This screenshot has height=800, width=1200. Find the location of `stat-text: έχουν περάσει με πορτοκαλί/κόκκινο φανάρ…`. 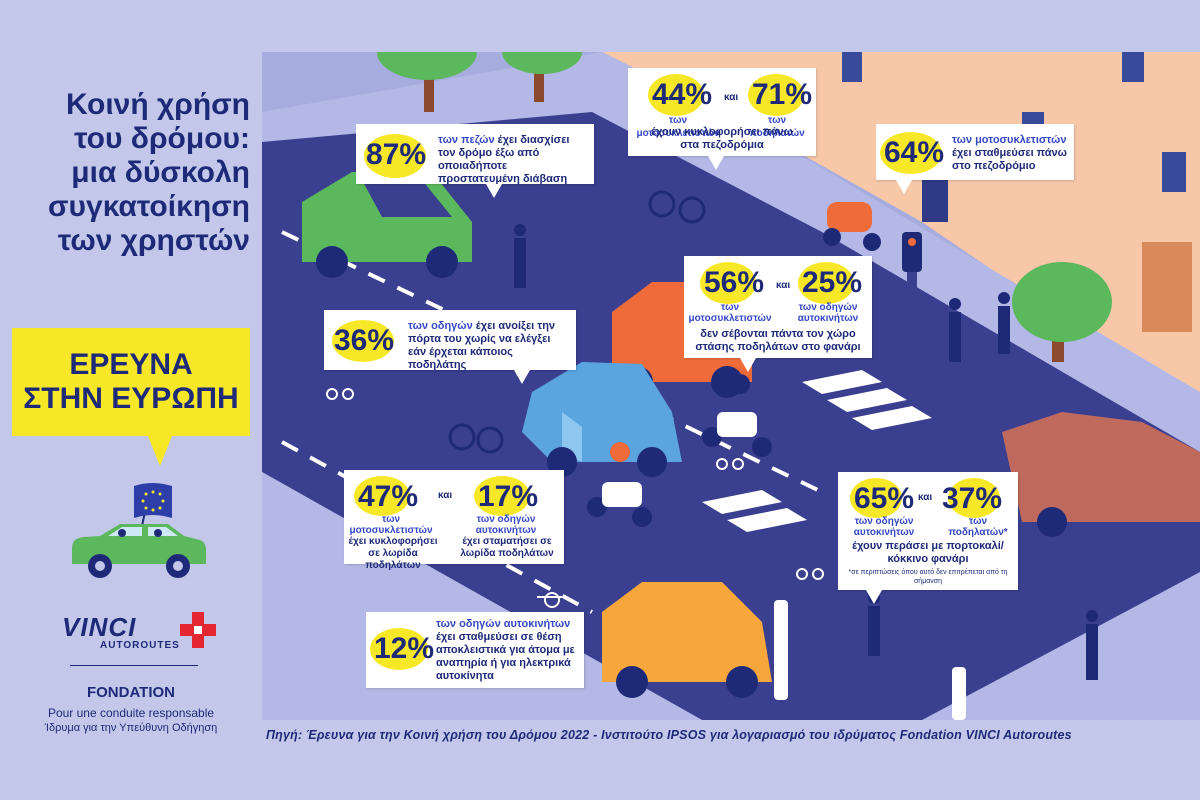

stat-text: έχουν περάσει με πορτοκαλί/κόκκινο φανάρ… is located at coordinates (928, 552).